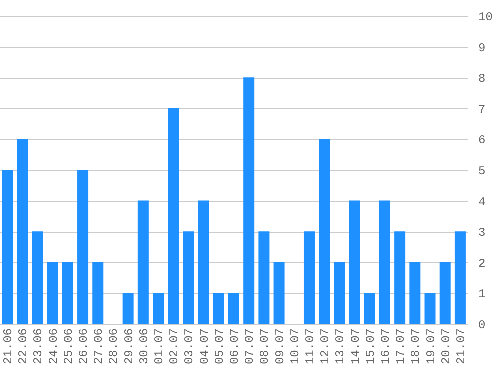 The height and width of the screenshot is (370, 498). Describe the element at coordinates (482, 141) in the screenshot. I see `y-tick-label: 6` at that location.